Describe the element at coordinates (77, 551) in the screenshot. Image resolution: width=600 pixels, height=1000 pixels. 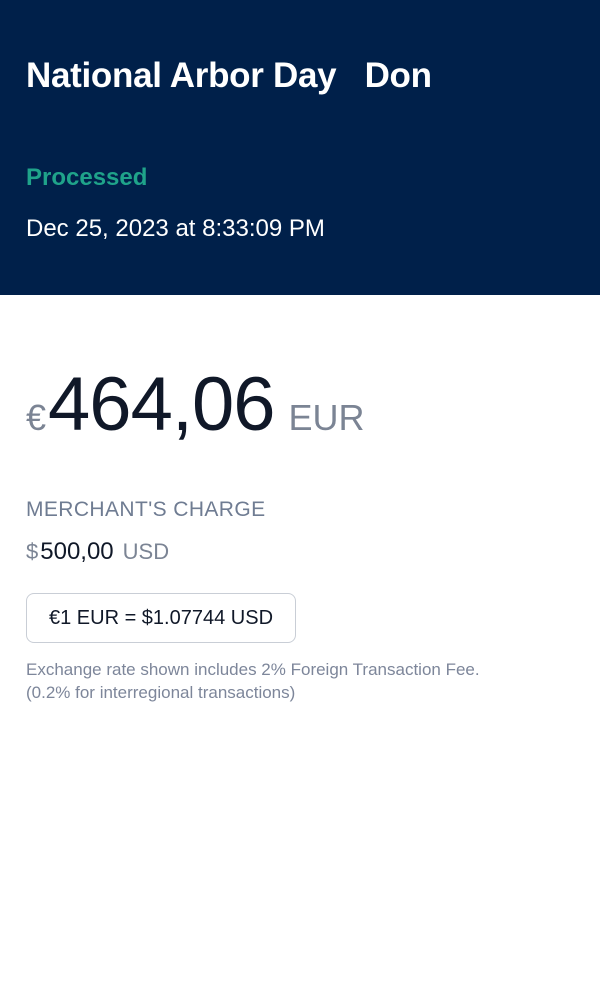
I see `merchant-charge-value: 500,00` at that location.